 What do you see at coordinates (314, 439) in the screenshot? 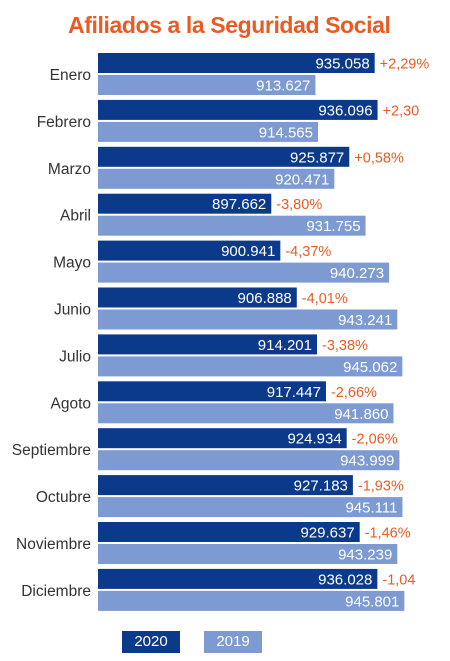
I see `value-label-2020-septiembre: 924.934` at bounding box center [314, 439].